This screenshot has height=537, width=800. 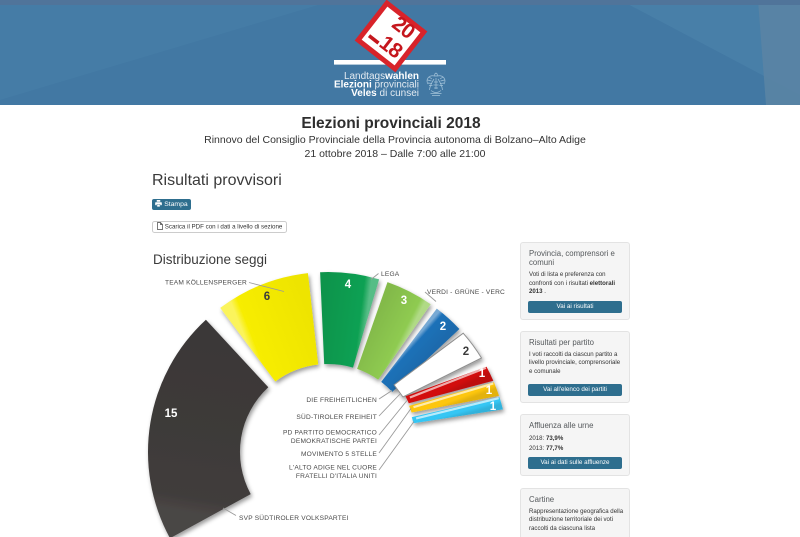 What do you see at coordinates (267, 297) in the screenshot?
I see `svg-text: 6` at bounding box center [267, 297].